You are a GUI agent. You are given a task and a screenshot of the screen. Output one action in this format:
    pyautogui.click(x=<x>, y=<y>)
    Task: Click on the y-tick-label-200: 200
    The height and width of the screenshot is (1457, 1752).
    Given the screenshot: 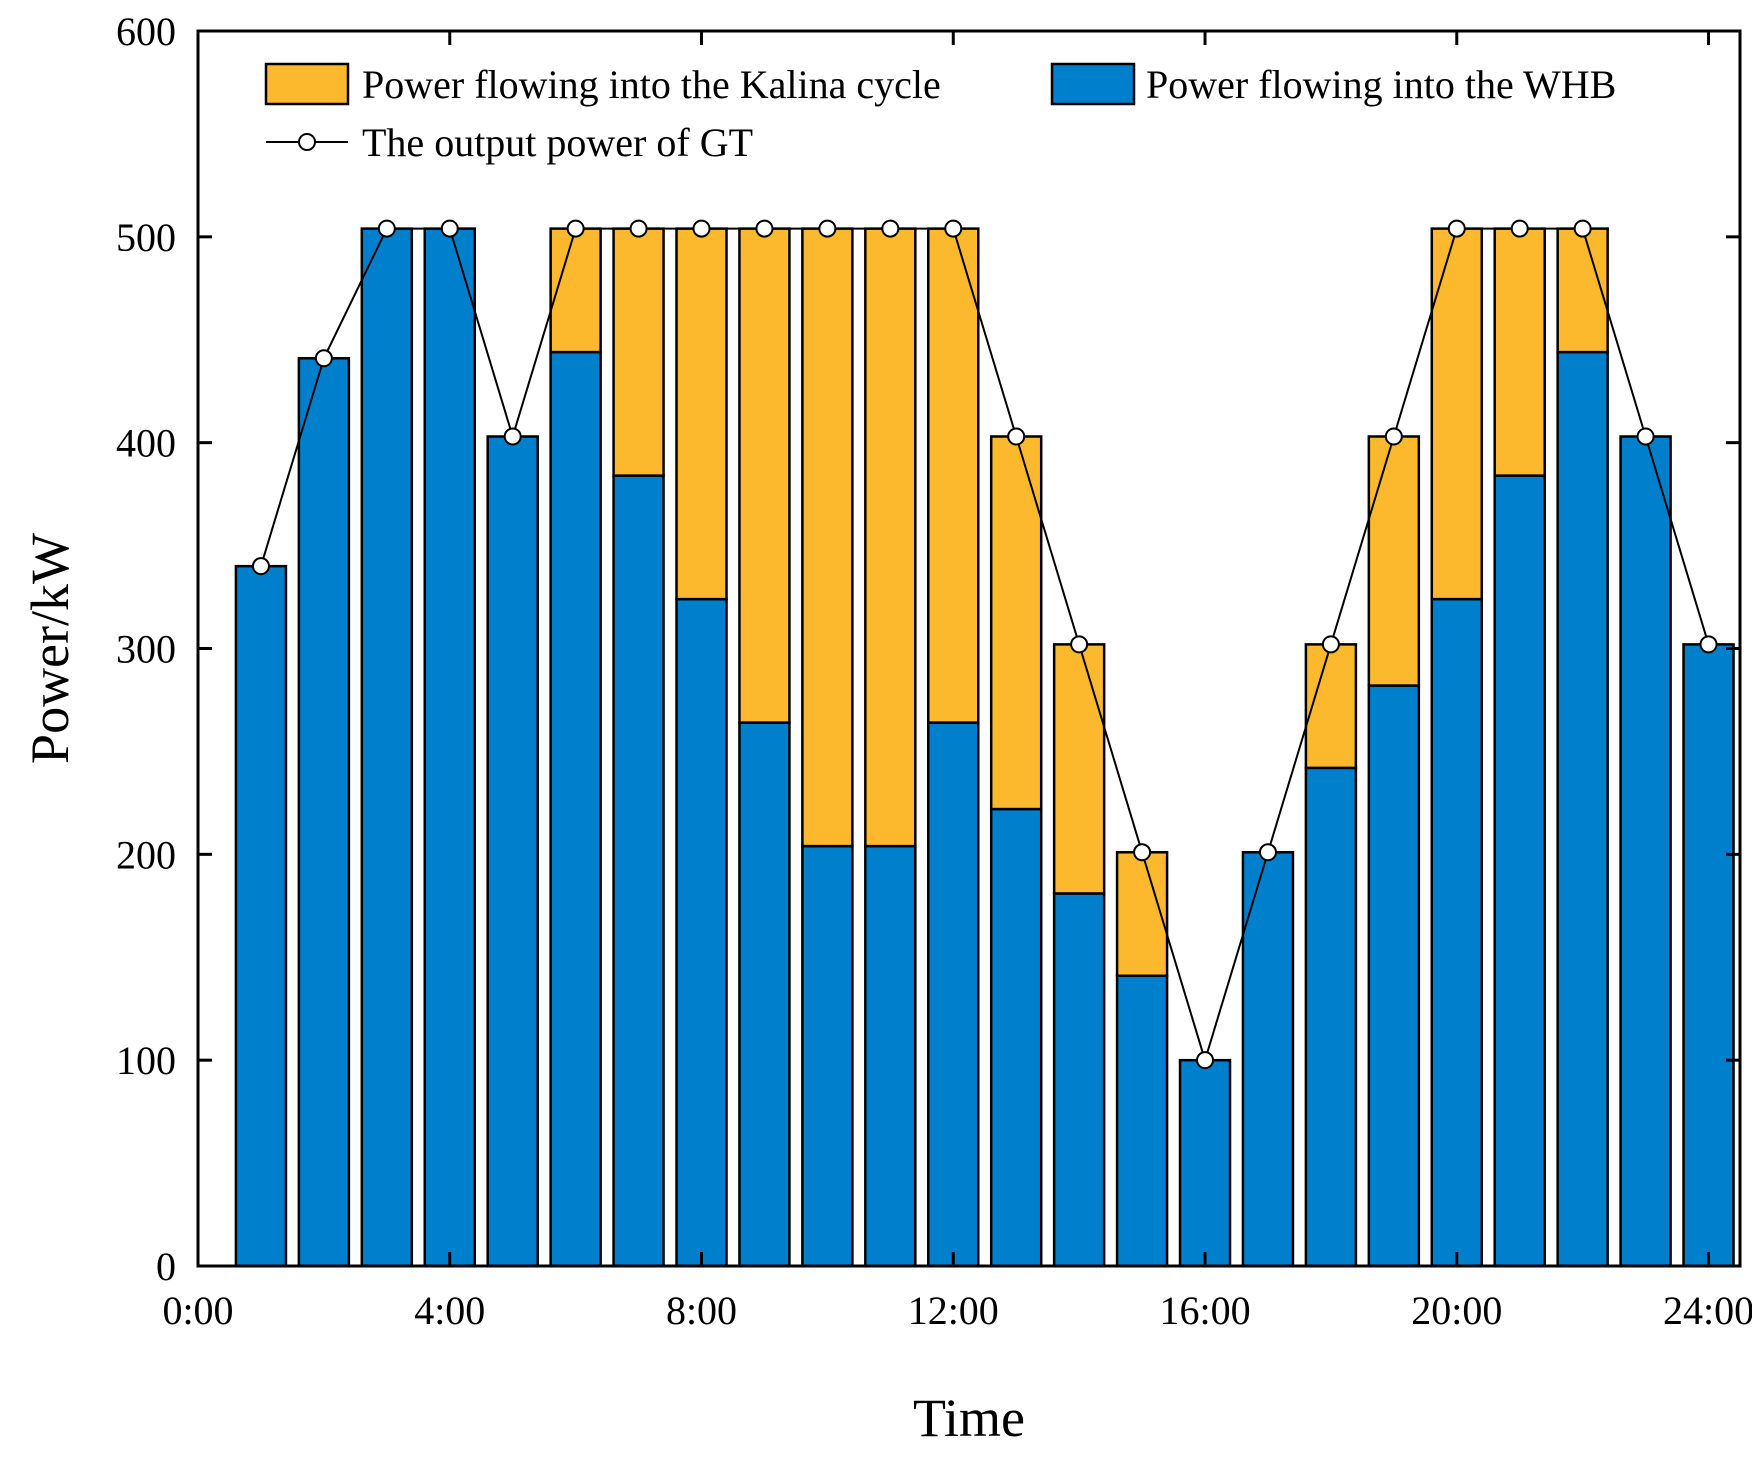 What is the action you would take?
    pyautogui.click(x=146, y=854)
    